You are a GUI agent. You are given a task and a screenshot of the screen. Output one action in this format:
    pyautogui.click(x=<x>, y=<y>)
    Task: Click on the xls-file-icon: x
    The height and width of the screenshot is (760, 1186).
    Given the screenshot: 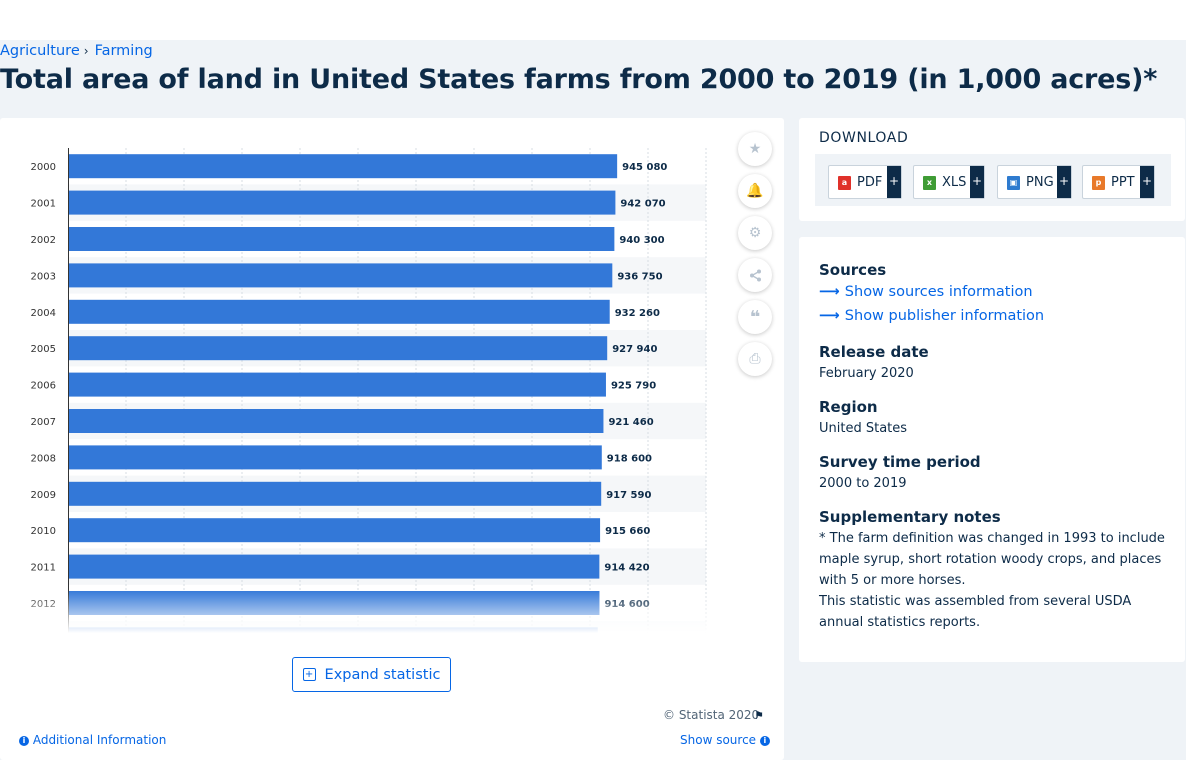 What is the action you would take?
    pyautogui.click(x=929, y=183)
    